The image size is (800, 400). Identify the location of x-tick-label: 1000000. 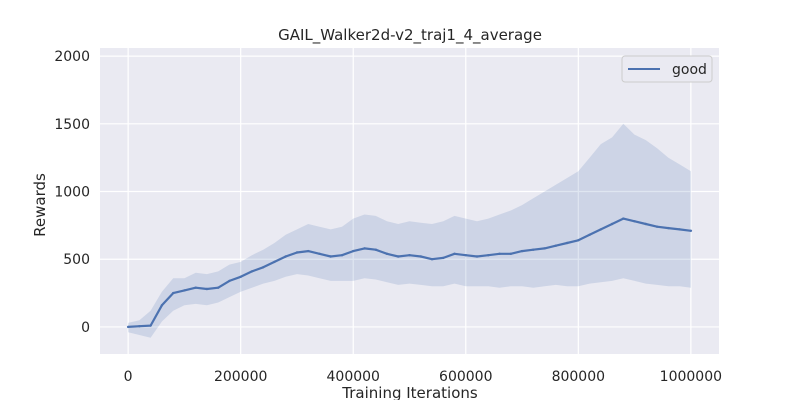
(691, 377).